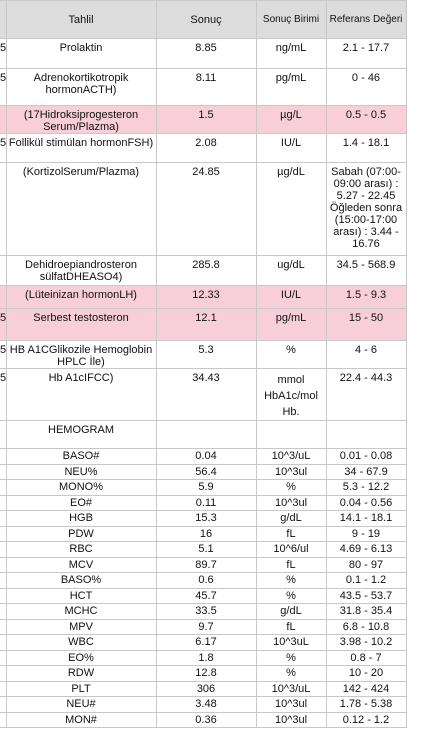 The image size is (448, 750). What do you see at coordinates (203, 471) in the screenshot?
I see `table-row: NEU% 56.4 10^3ul 34 - 67.9` at bounding box center [203, 471].